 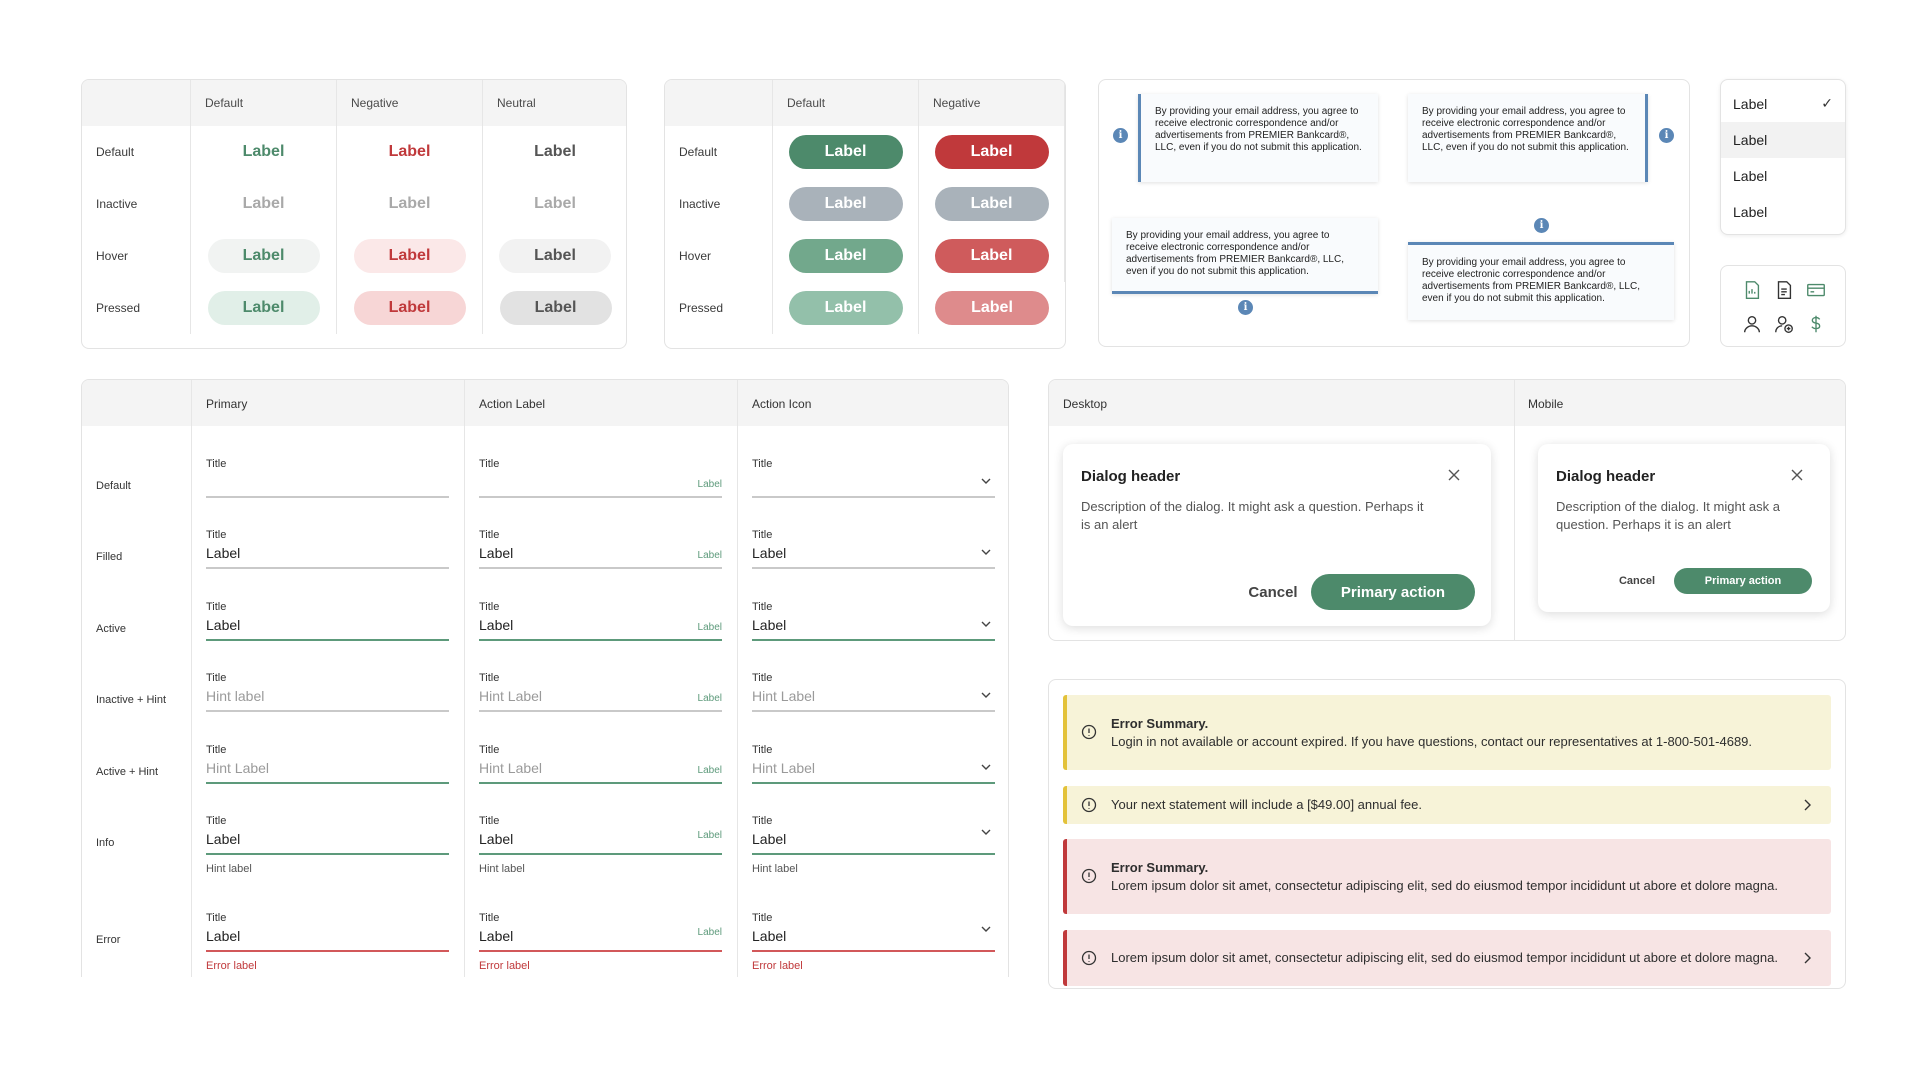 What do you see at coordinates (873, 764) in the screenshot?
I see `select-field-active-hint: Title Hint Label` at bounding box center [873, 764].